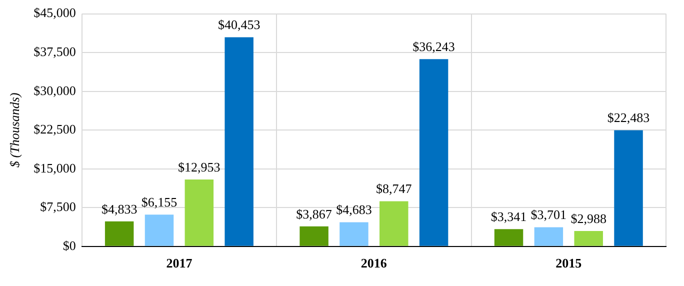 This screenshot has height=286, width=684. I want to click on x-tick-label: 2016, so click(374, 263).